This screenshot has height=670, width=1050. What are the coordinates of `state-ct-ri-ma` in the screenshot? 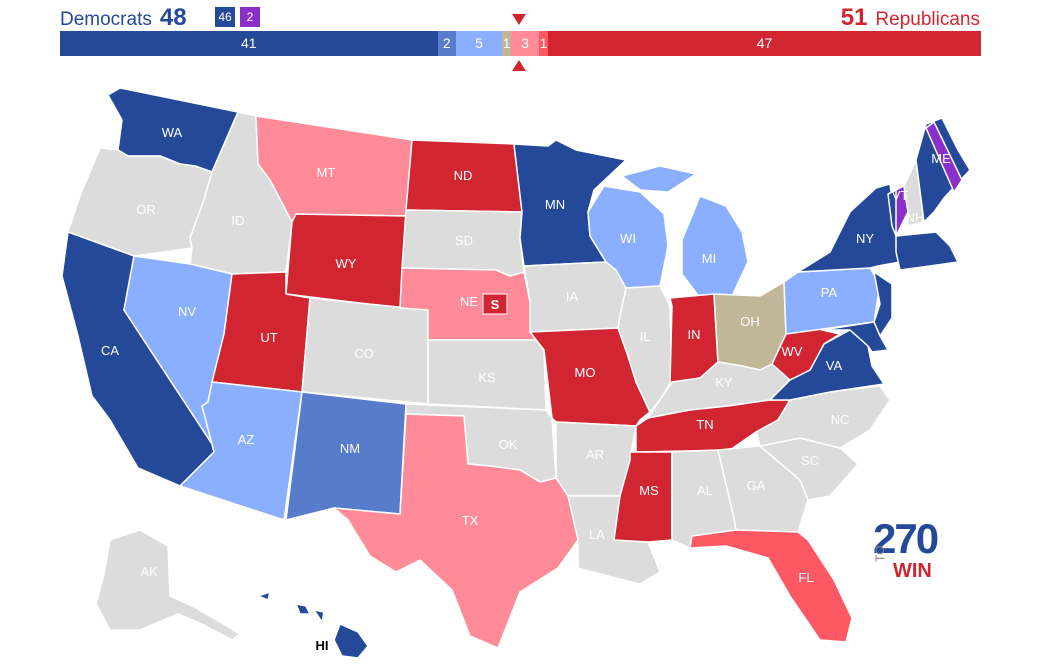 It's located at (927, 251).